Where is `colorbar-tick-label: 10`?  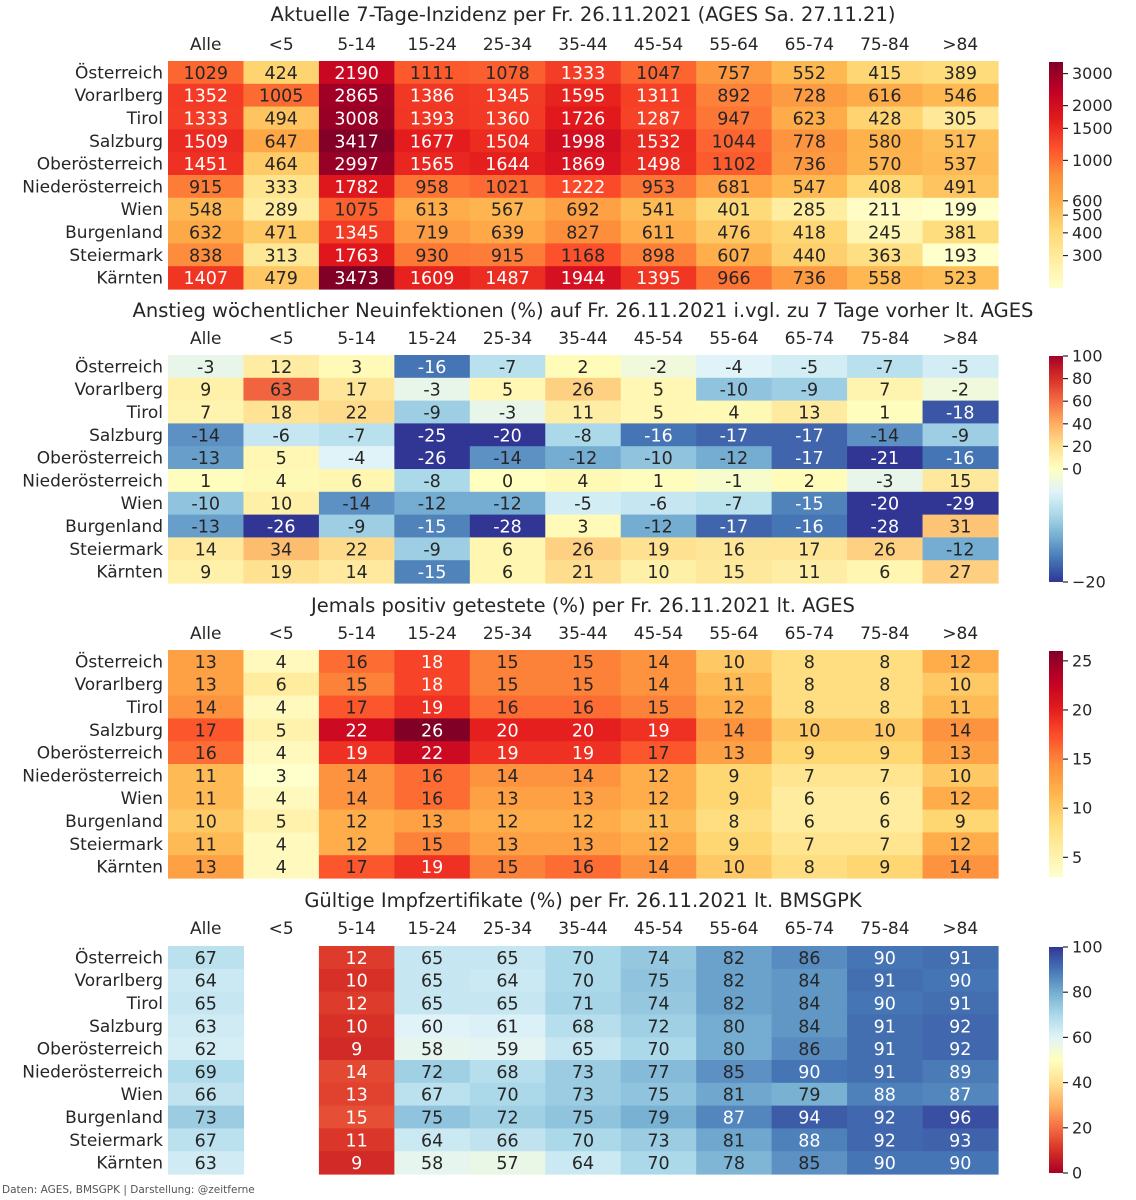
colorbar-tick-label: 10 is located at coordinates (1082, 808).